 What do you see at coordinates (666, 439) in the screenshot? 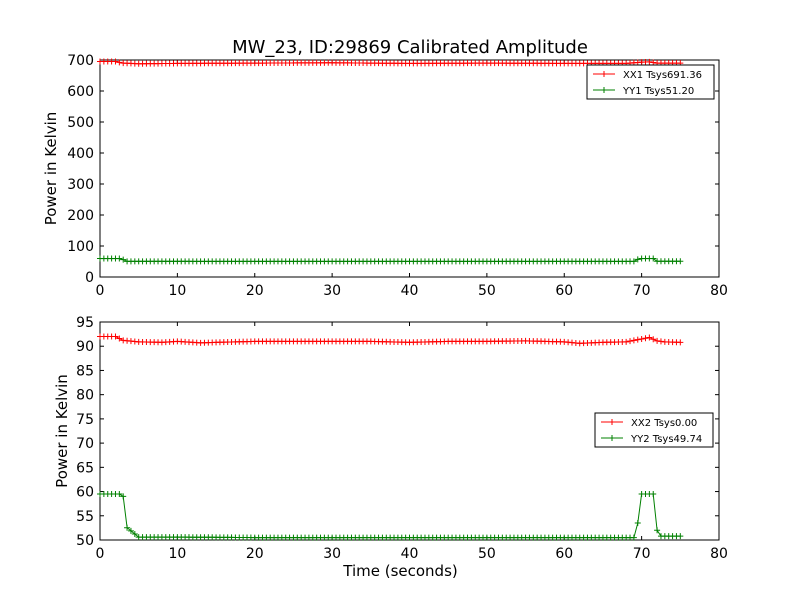
I see `legend-entry: YY2 Tsys49.74` at bounding box center [666, 439].